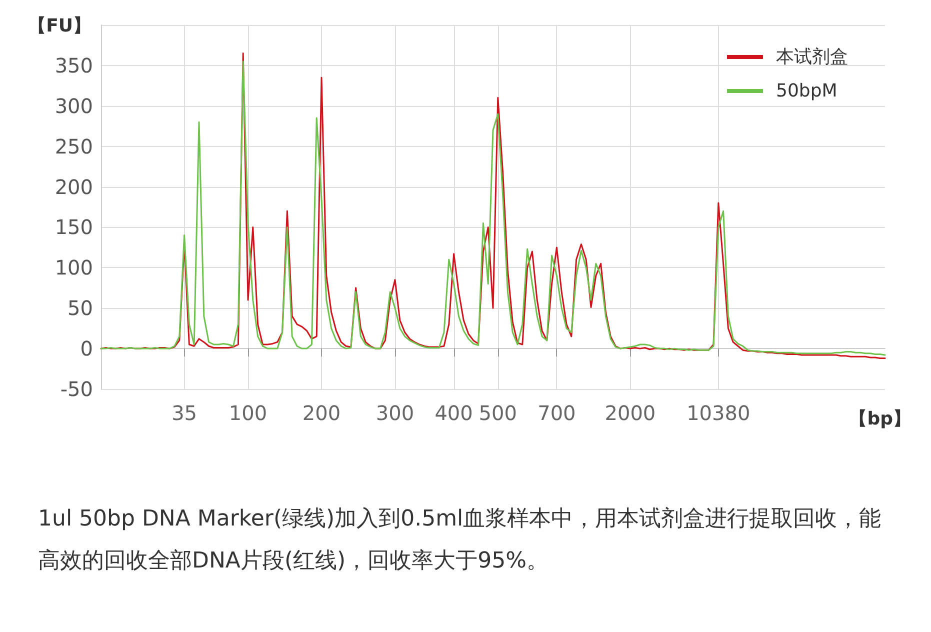  Describe the element at coordinates (73, 186) in the screenshot. I see `y-tick-label: 200` at that location.